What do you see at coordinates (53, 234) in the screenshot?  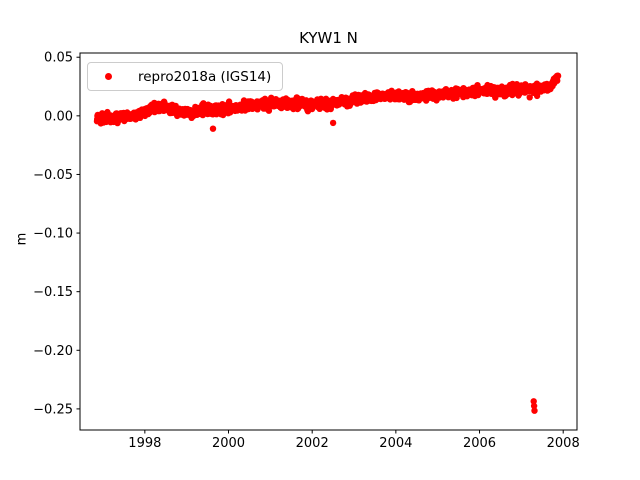 I see `y-tick-label: −0.10` at bounding box center [53, 234].